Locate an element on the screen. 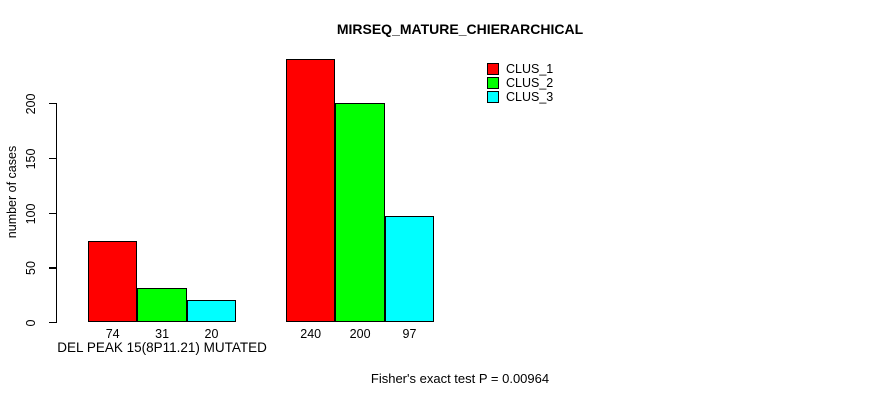 This screenshot has height=400, width=890. y-axis-line is located at coordinates (57, 213).